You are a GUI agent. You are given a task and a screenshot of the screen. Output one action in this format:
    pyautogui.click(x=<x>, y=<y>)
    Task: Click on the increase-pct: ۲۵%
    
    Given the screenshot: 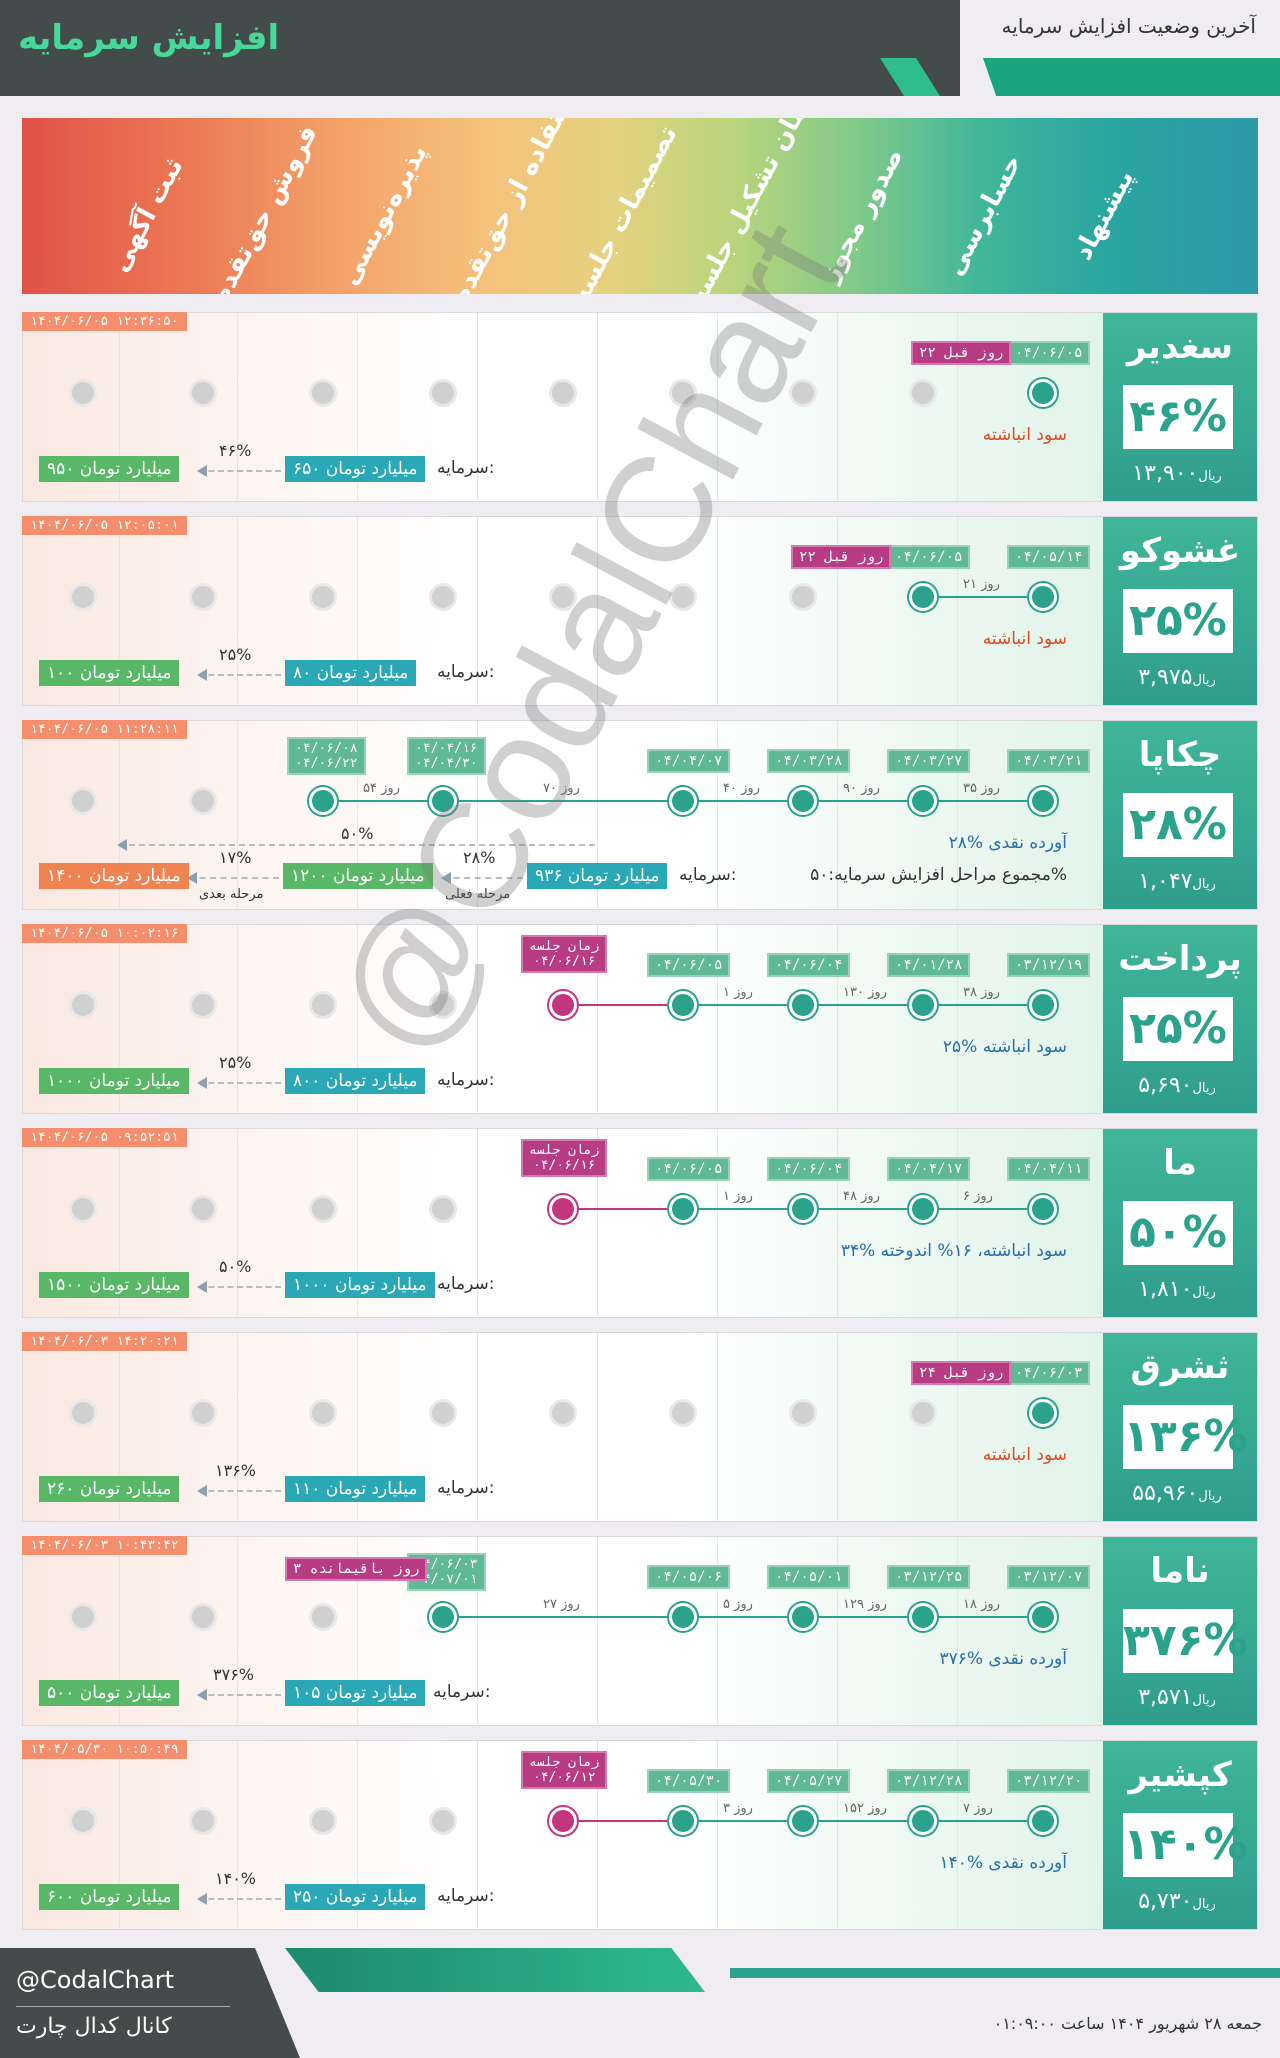 What is the action you would take?
    pyautogui.click(x=235, y=654)
    